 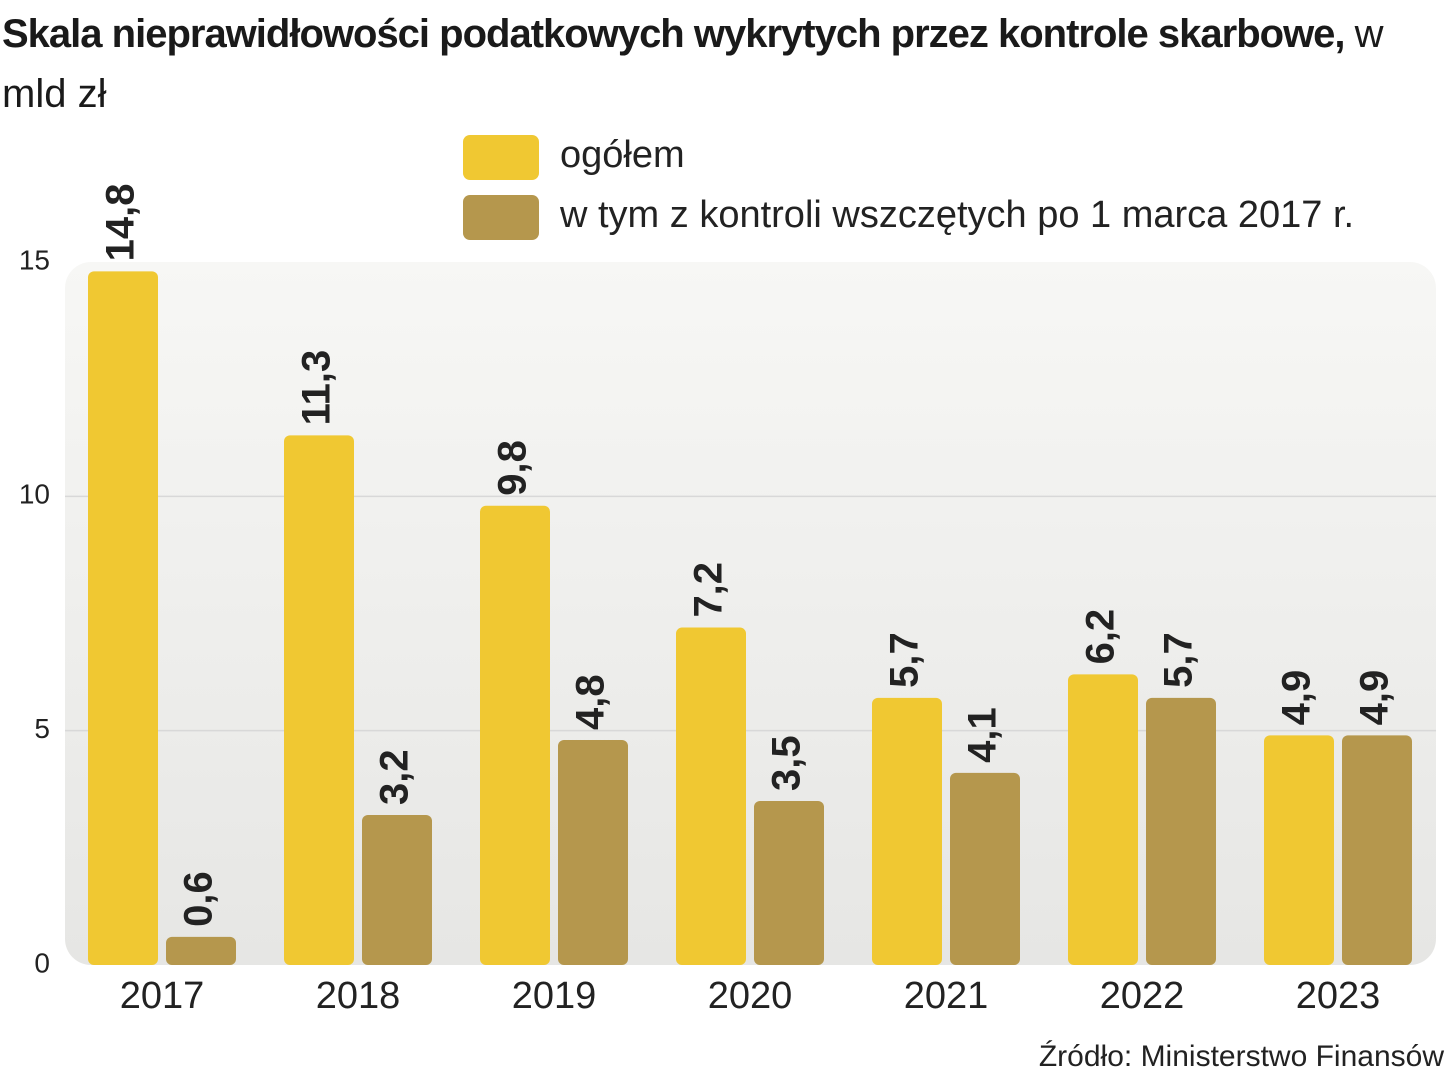 I want to click on source: Źródło: Ministerstwo Finansów, so click(x=1241, y=1056).